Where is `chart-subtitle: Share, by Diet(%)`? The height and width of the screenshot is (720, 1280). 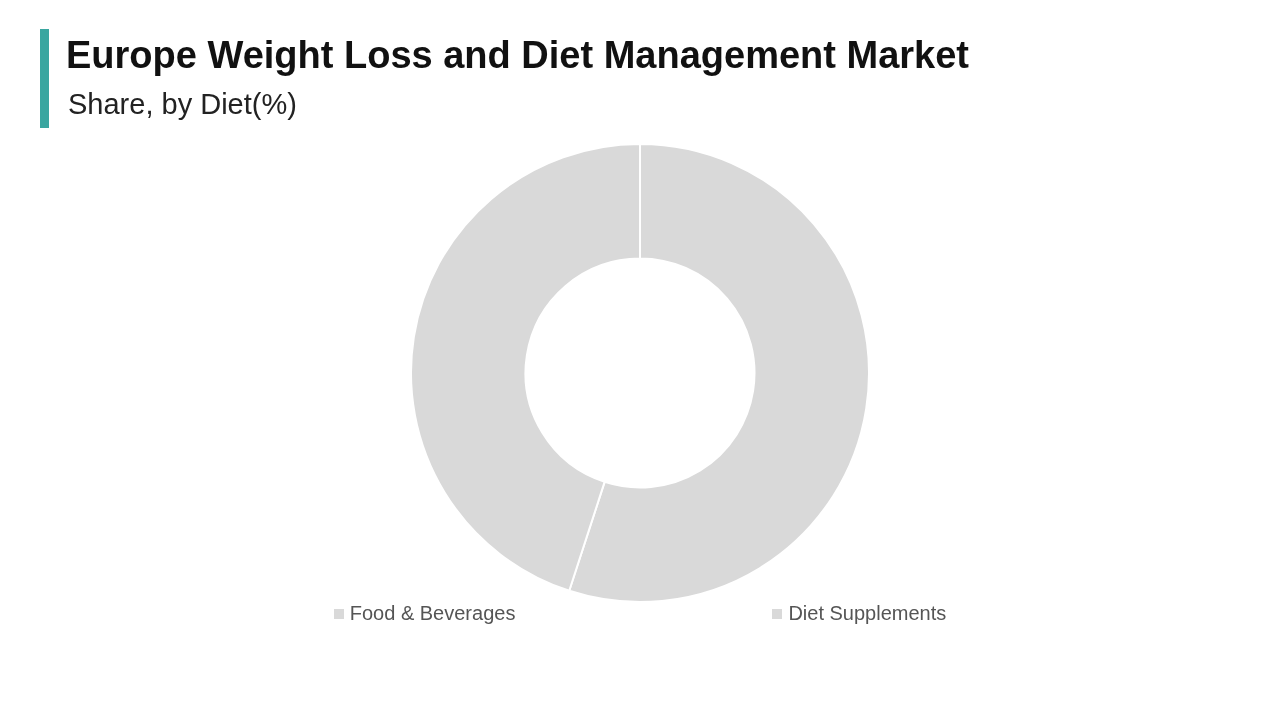
chart-subtitle: Share, by Diet(%) is located at coordinates (182, 104).